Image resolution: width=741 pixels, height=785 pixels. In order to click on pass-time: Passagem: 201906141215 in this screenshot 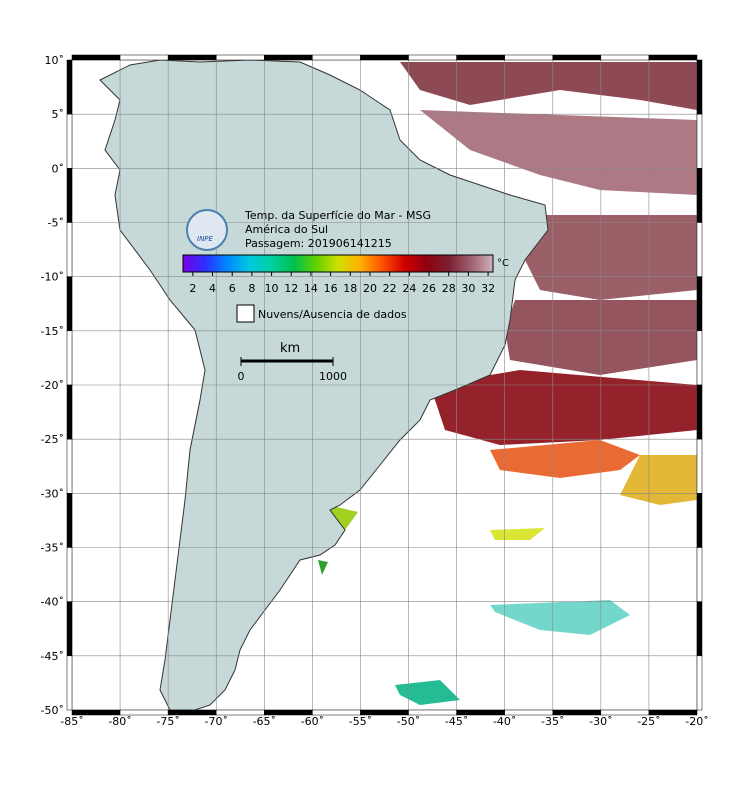, I will do `click(318, 243)`.